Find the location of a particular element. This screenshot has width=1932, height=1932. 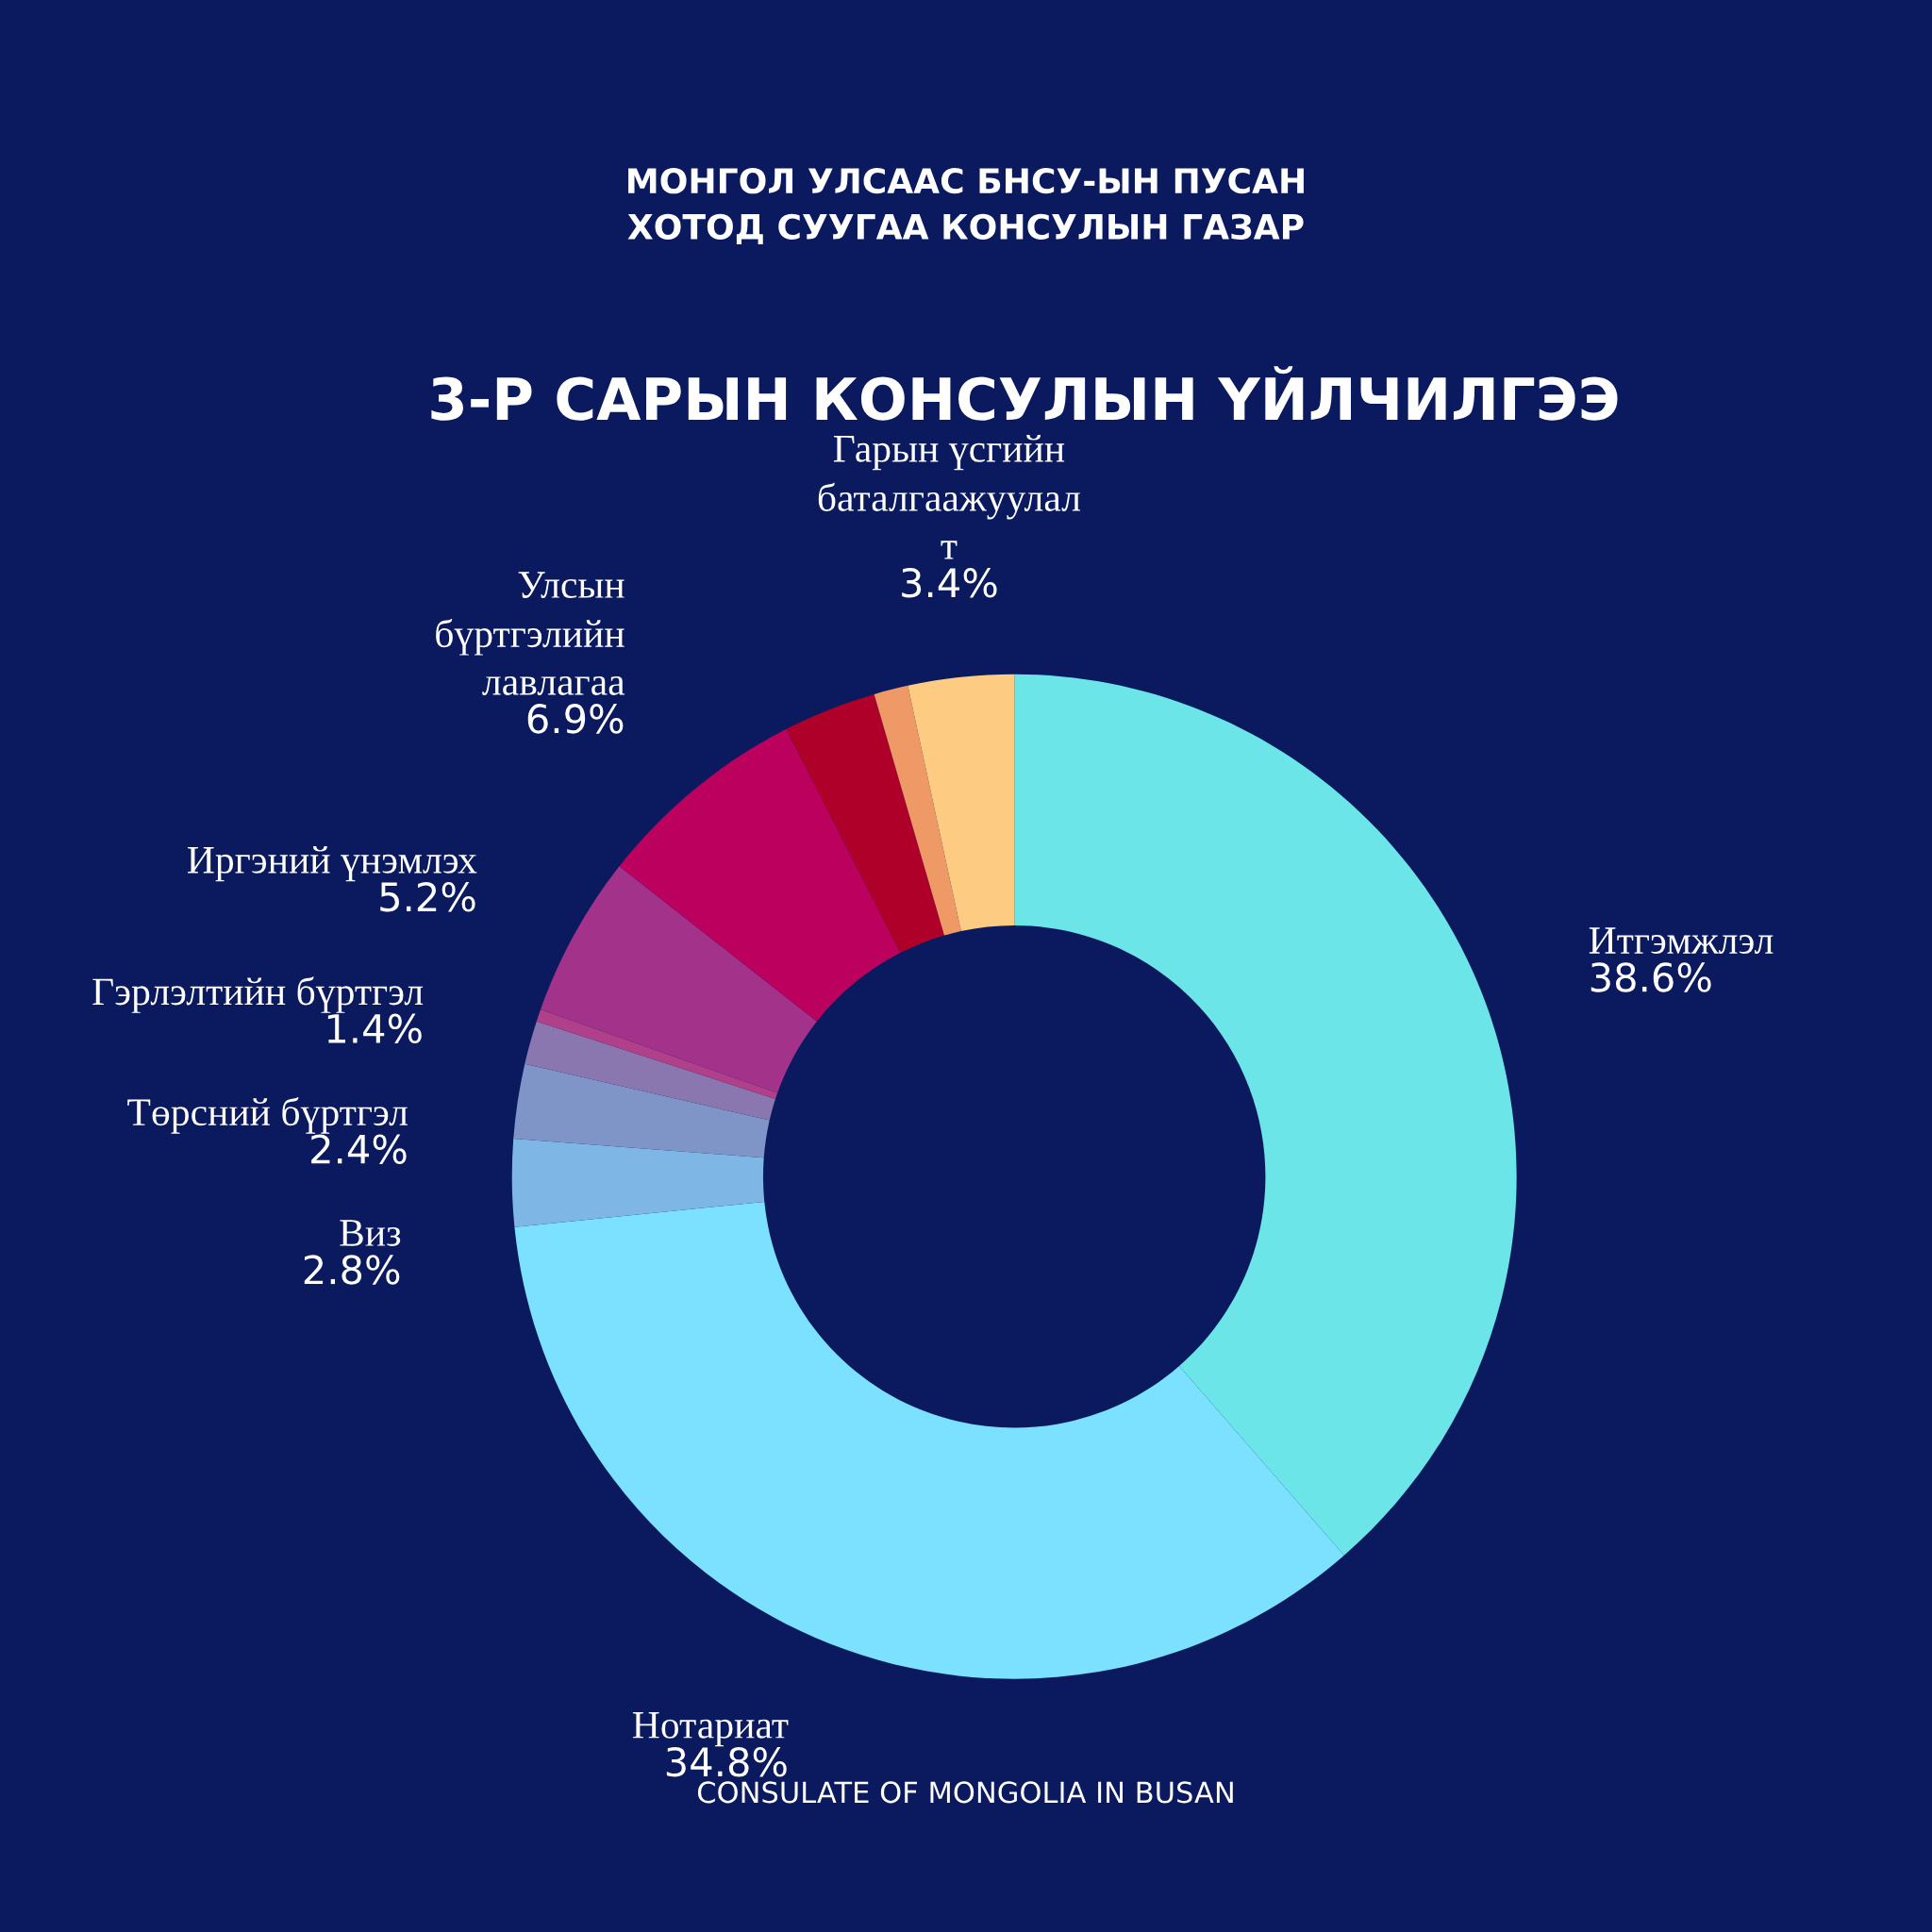

data-label: 1.4% is located at coordinates (374, 1028).